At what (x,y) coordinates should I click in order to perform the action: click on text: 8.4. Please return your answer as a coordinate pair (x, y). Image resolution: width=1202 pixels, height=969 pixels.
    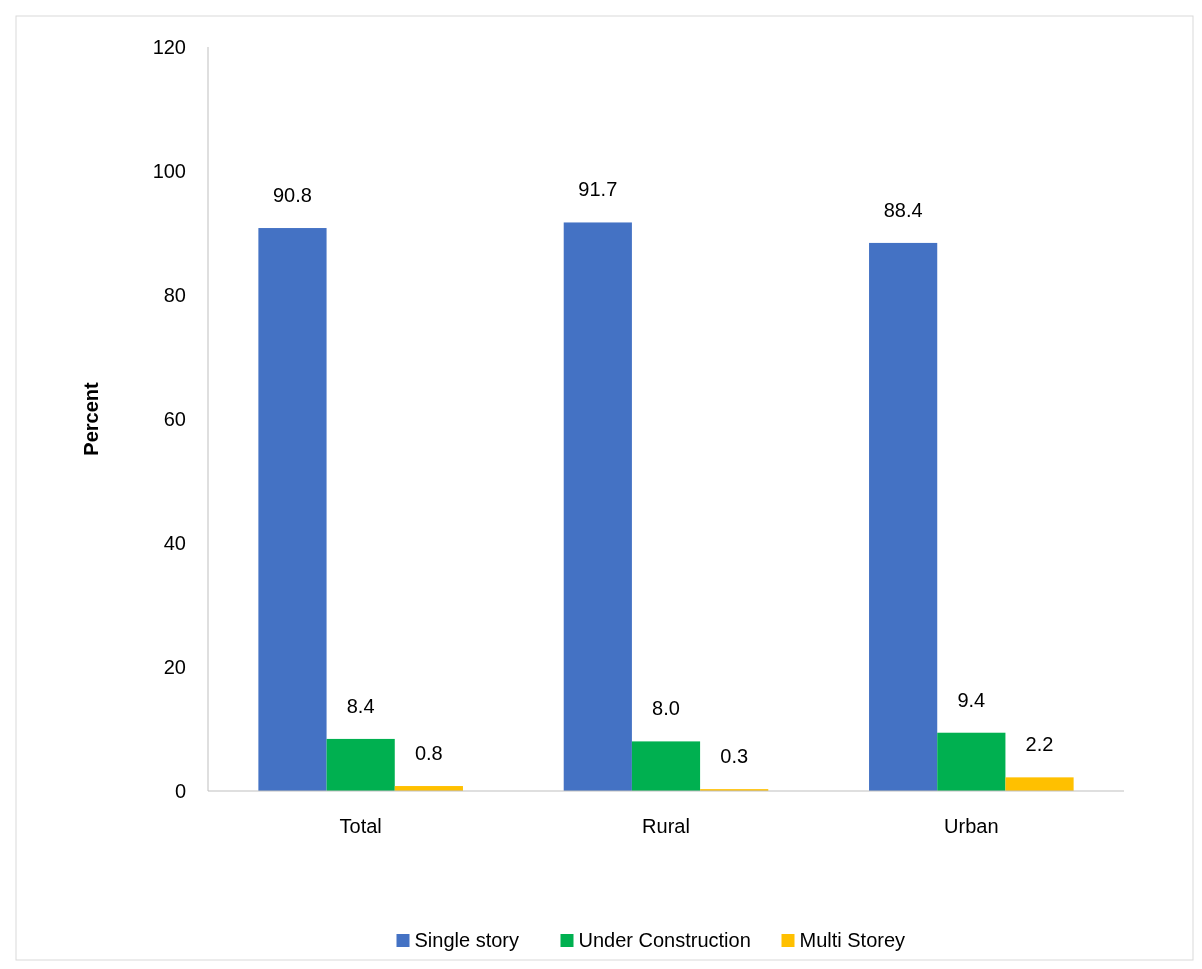
    Looking at the image, I should click on (360, 705).